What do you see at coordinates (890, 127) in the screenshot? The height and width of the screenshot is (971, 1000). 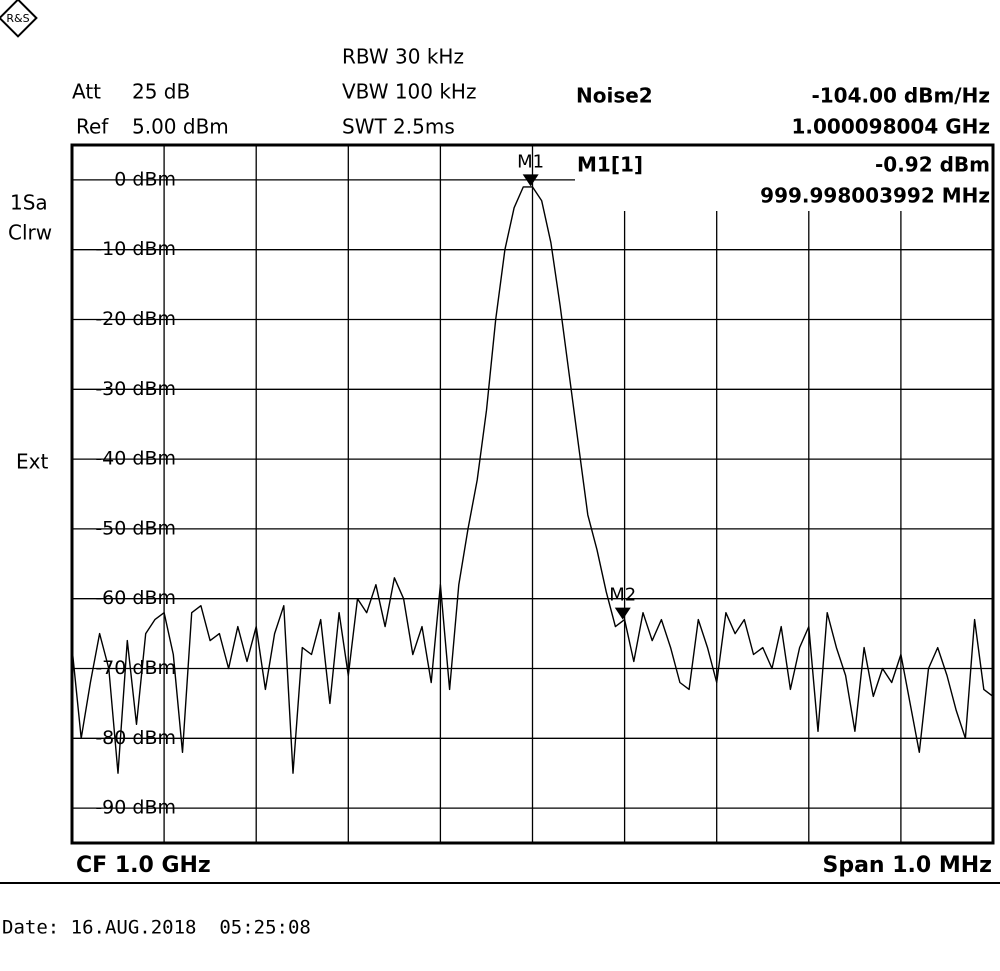 I see `noise-freq: 1.000098004 GHz` at bounding box center [890, 127].